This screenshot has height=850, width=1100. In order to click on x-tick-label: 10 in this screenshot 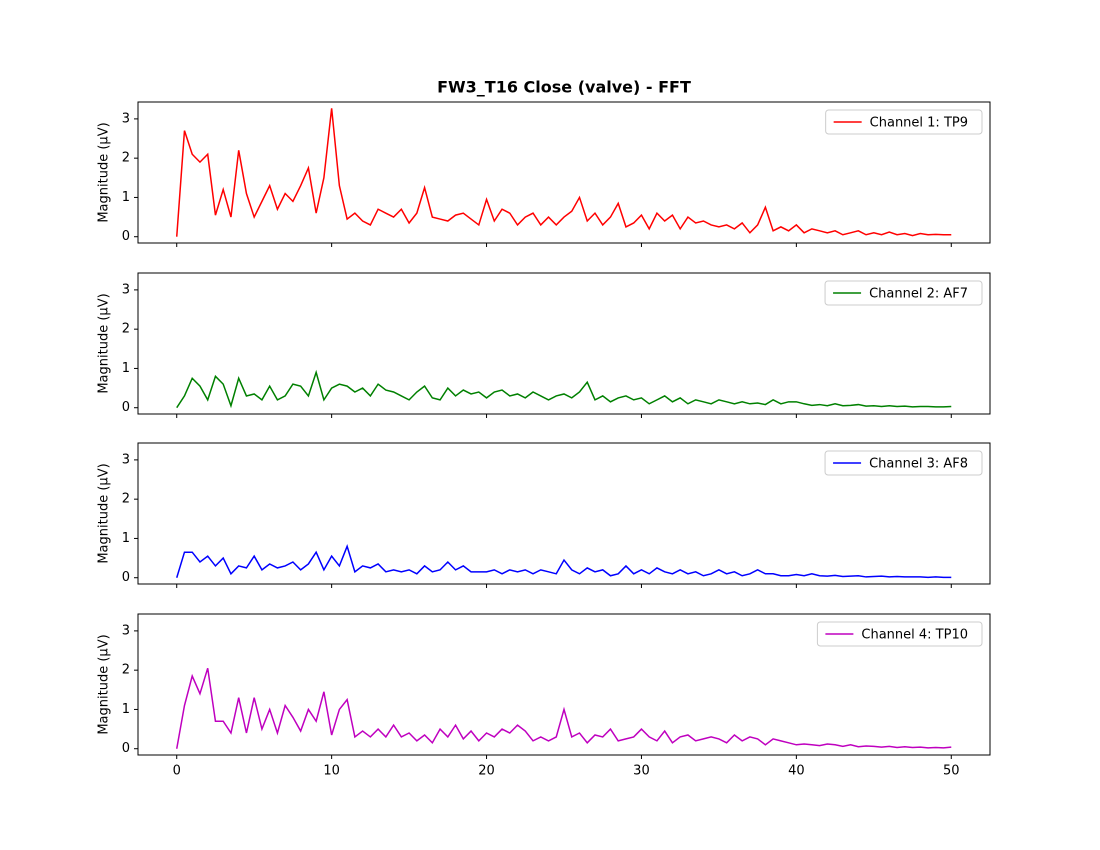, I will do `click(331, 771)`.